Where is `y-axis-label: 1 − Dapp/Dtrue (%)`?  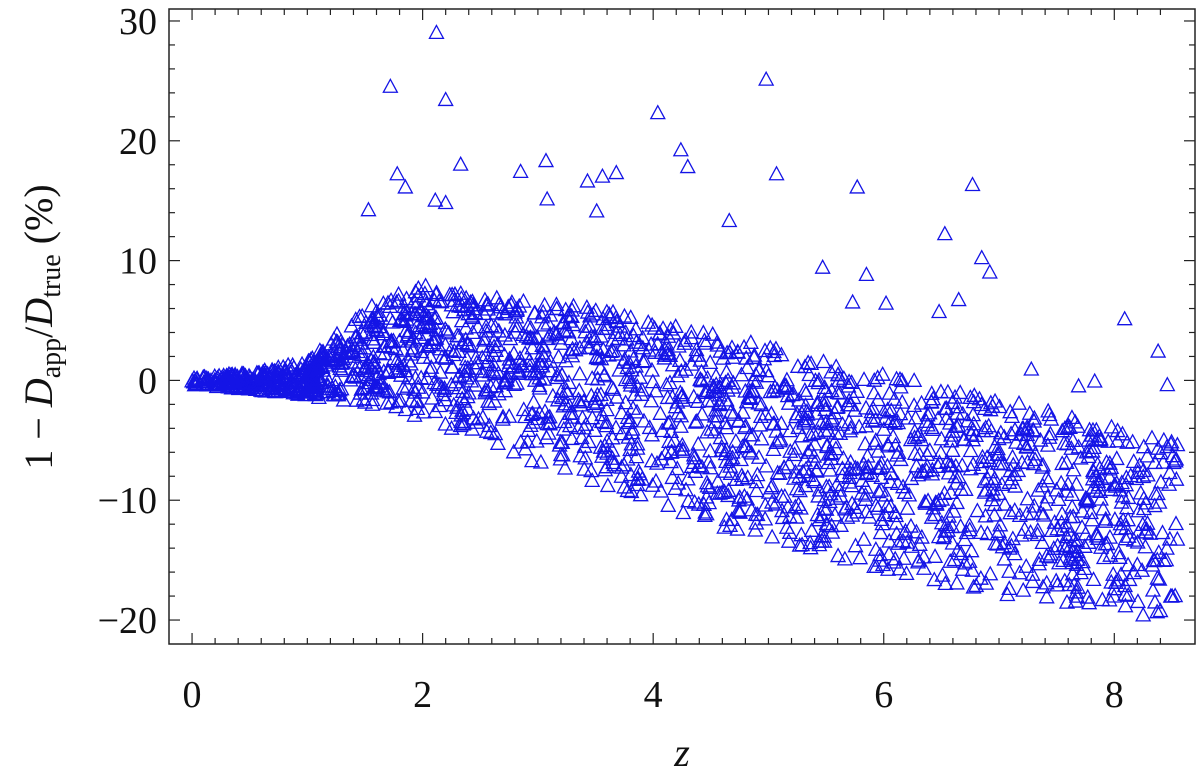
y-axis-label: 1 − Dapp/Dtrue (%) is located at coordinates (41, 326).